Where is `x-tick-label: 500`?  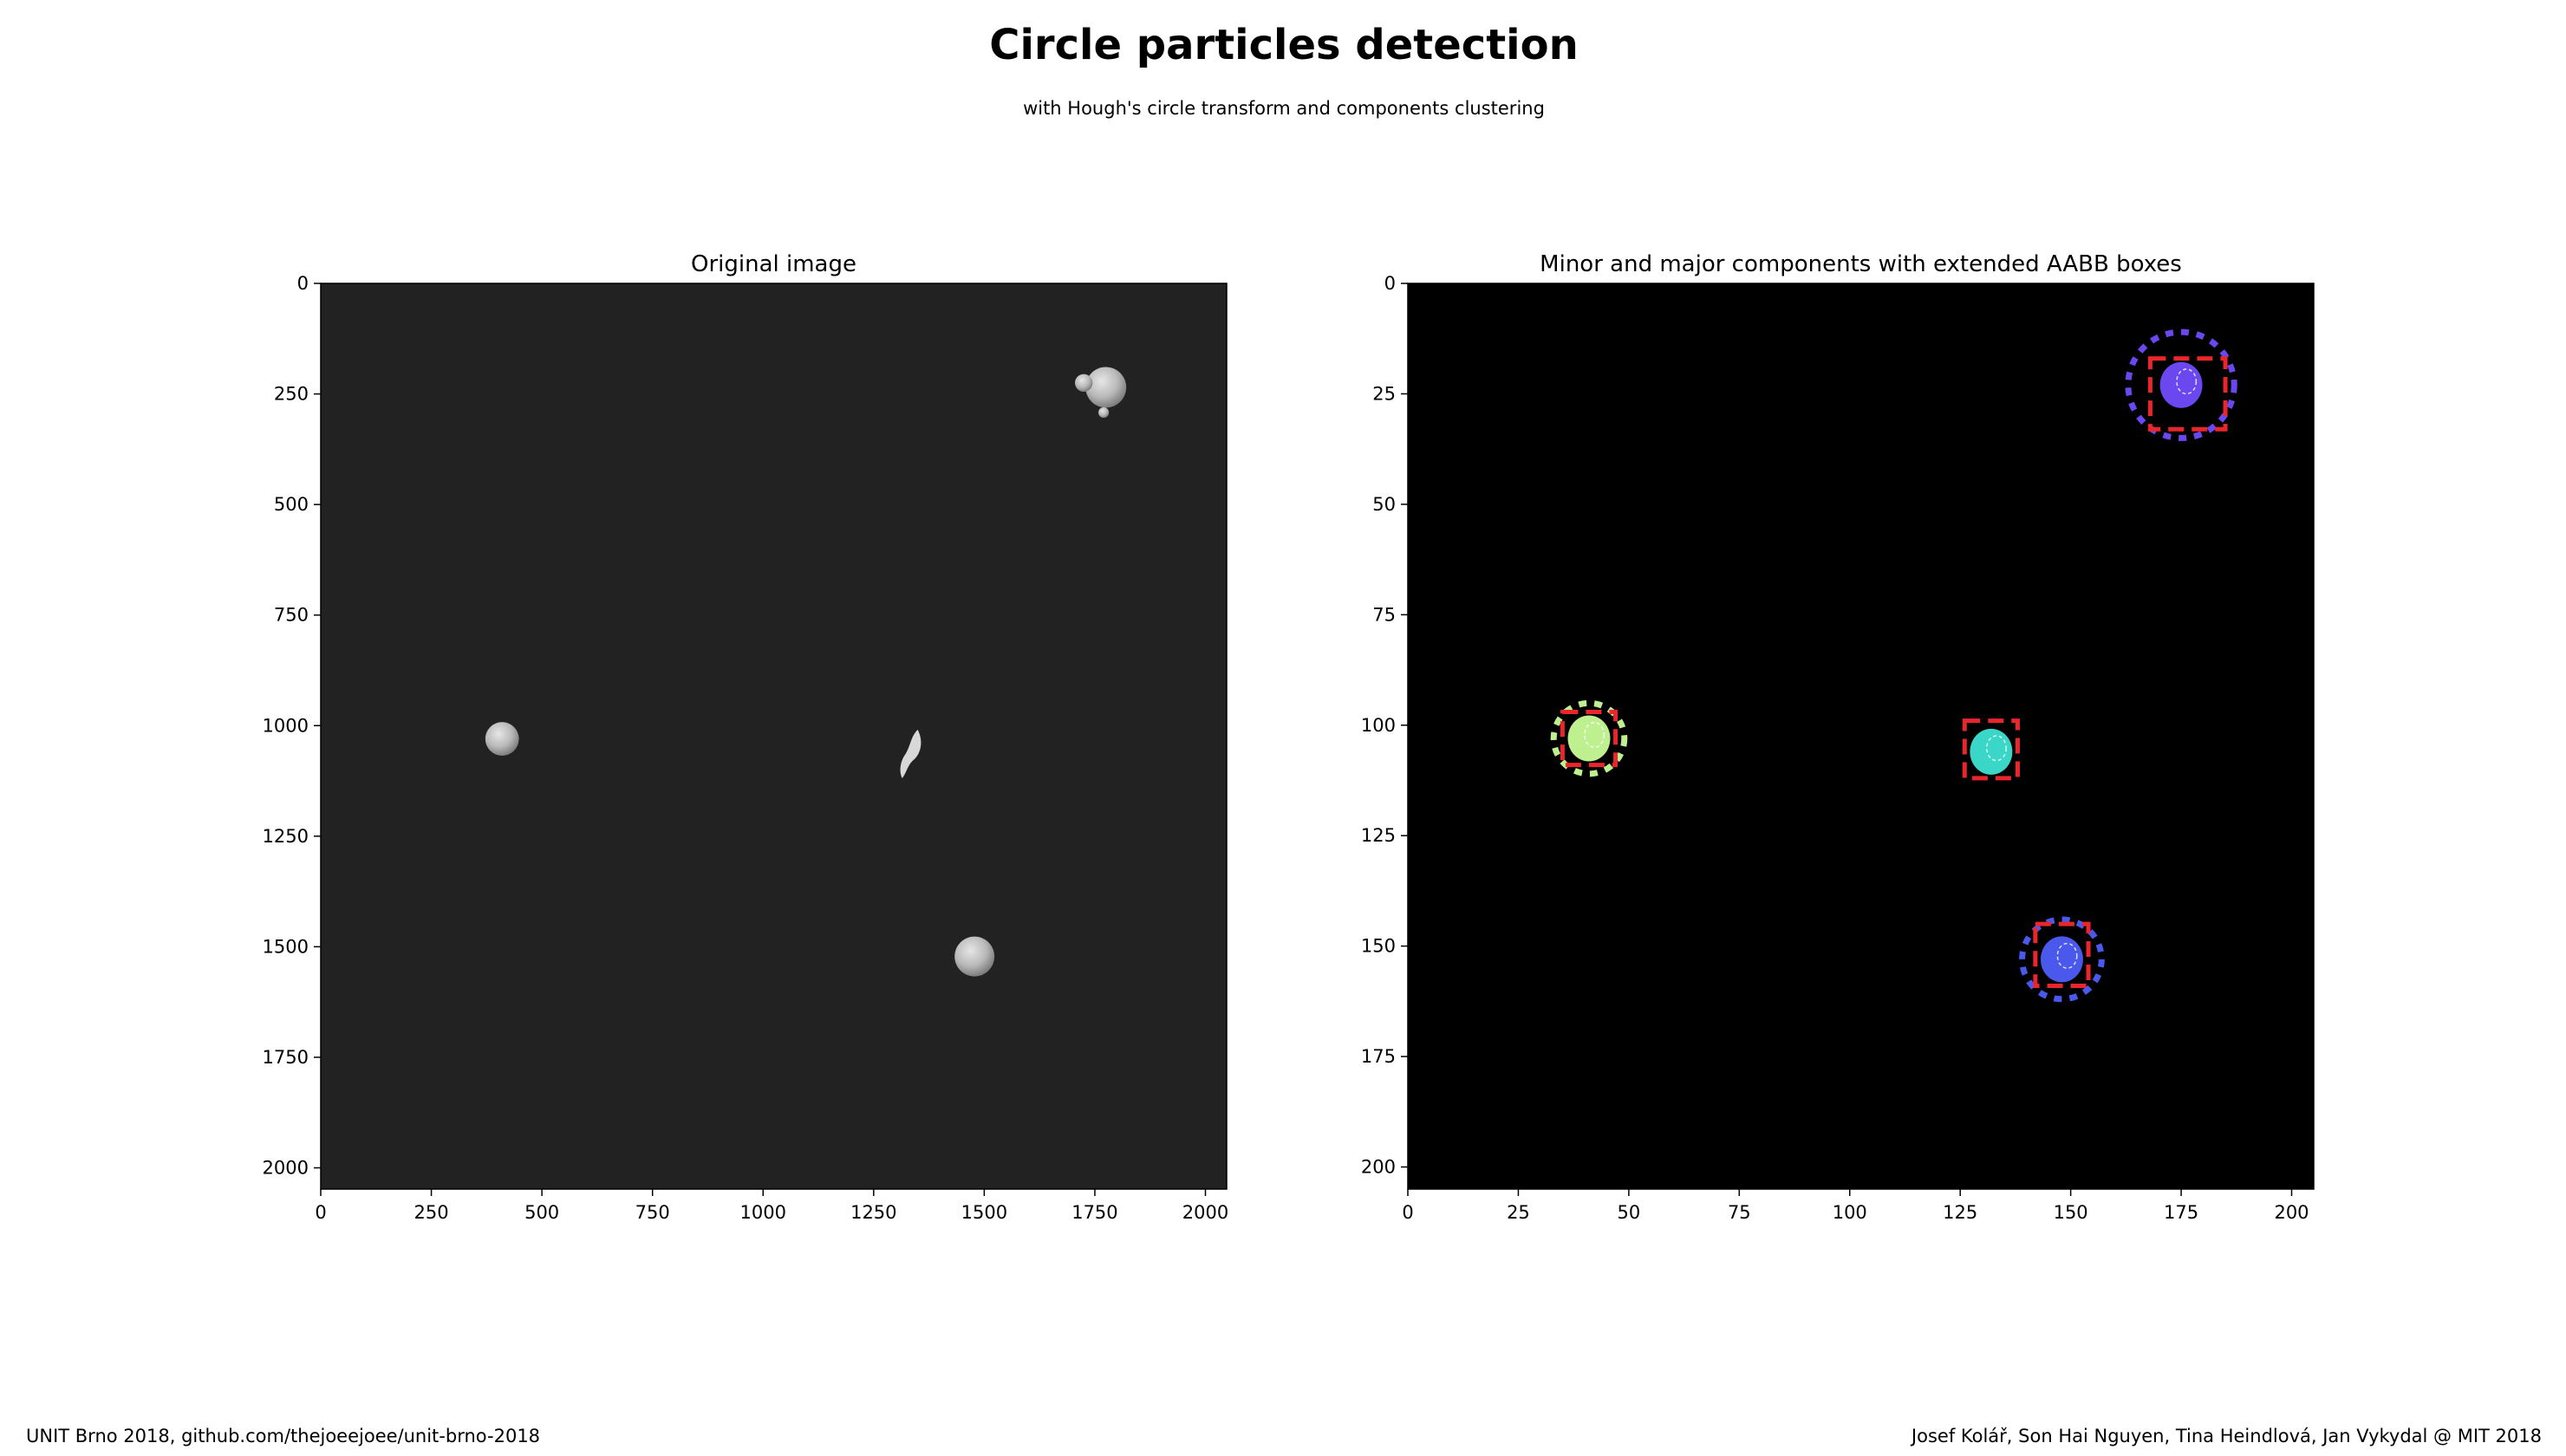 x-tick-label: 500 is located at coordinates (541, 1212).